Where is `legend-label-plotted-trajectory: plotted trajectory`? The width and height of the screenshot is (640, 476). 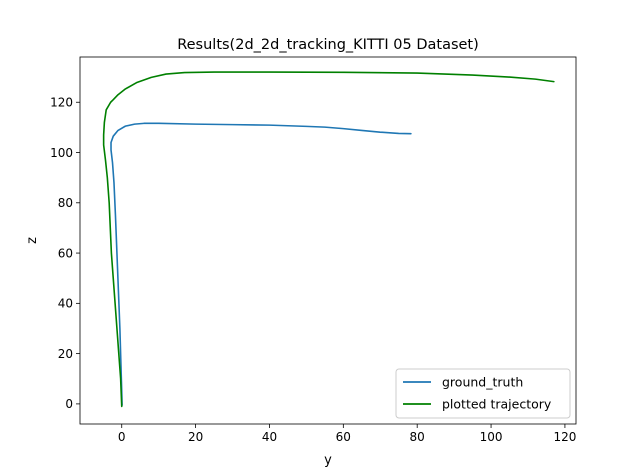 legend-label-plotted-trajectory: plotted trajectory is located at coordinates (497, 404).